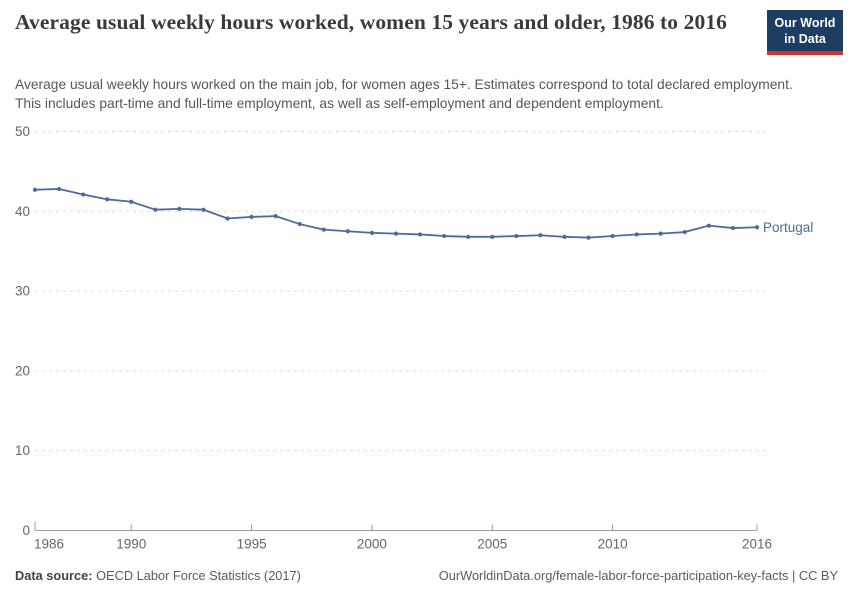  Describe the element at coordinates (805, 38) in the screenshot. I see `owid-logo-line2: in Data` at that location.